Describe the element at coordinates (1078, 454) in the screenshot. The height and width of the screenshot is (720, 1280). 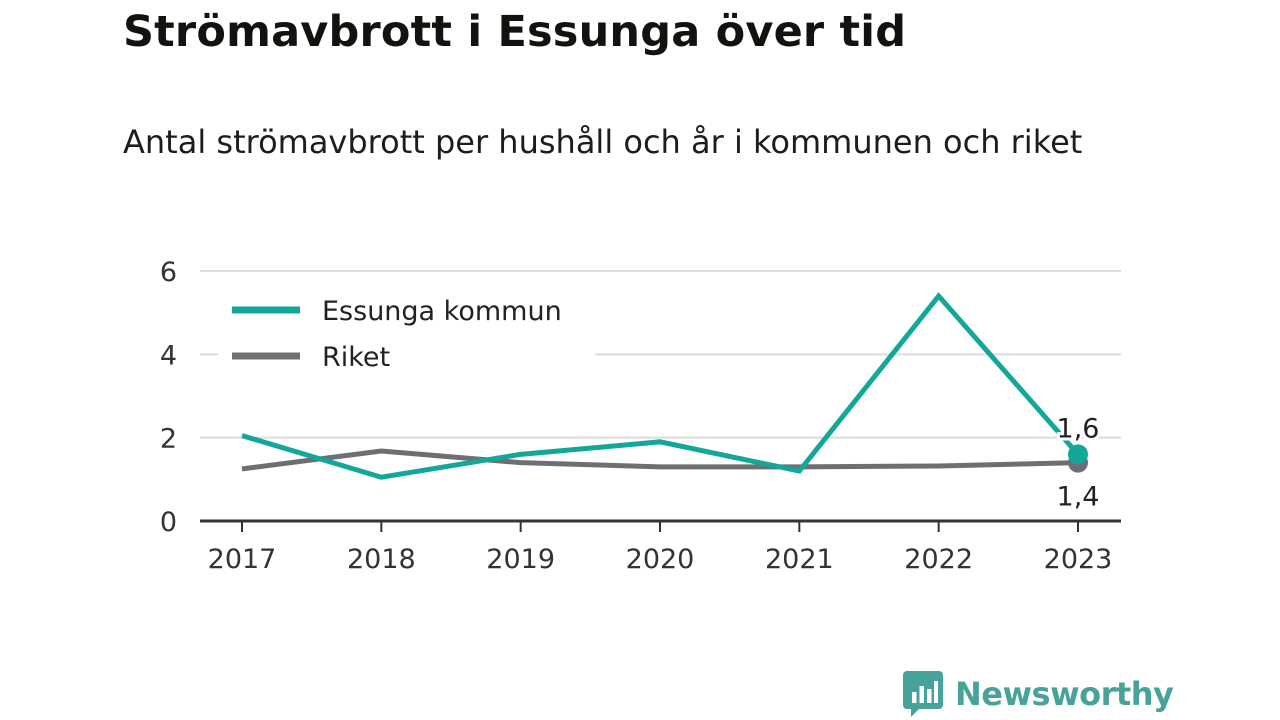
I see `series-end-point-essunga` at that location.